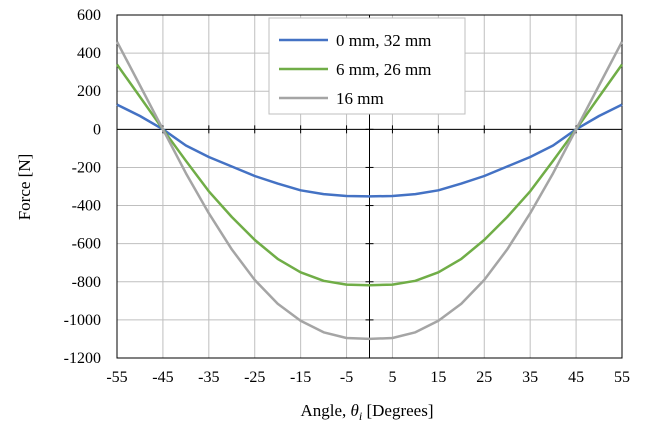 This screenshot has width=650, height=425. What do you see at coordinates (368, 377) in the screenshot?
I see `x-tick-labels: -55 -45 -35 -25 -15 -5 5 15 25 35 45 55` at bounding box center [368, 377].